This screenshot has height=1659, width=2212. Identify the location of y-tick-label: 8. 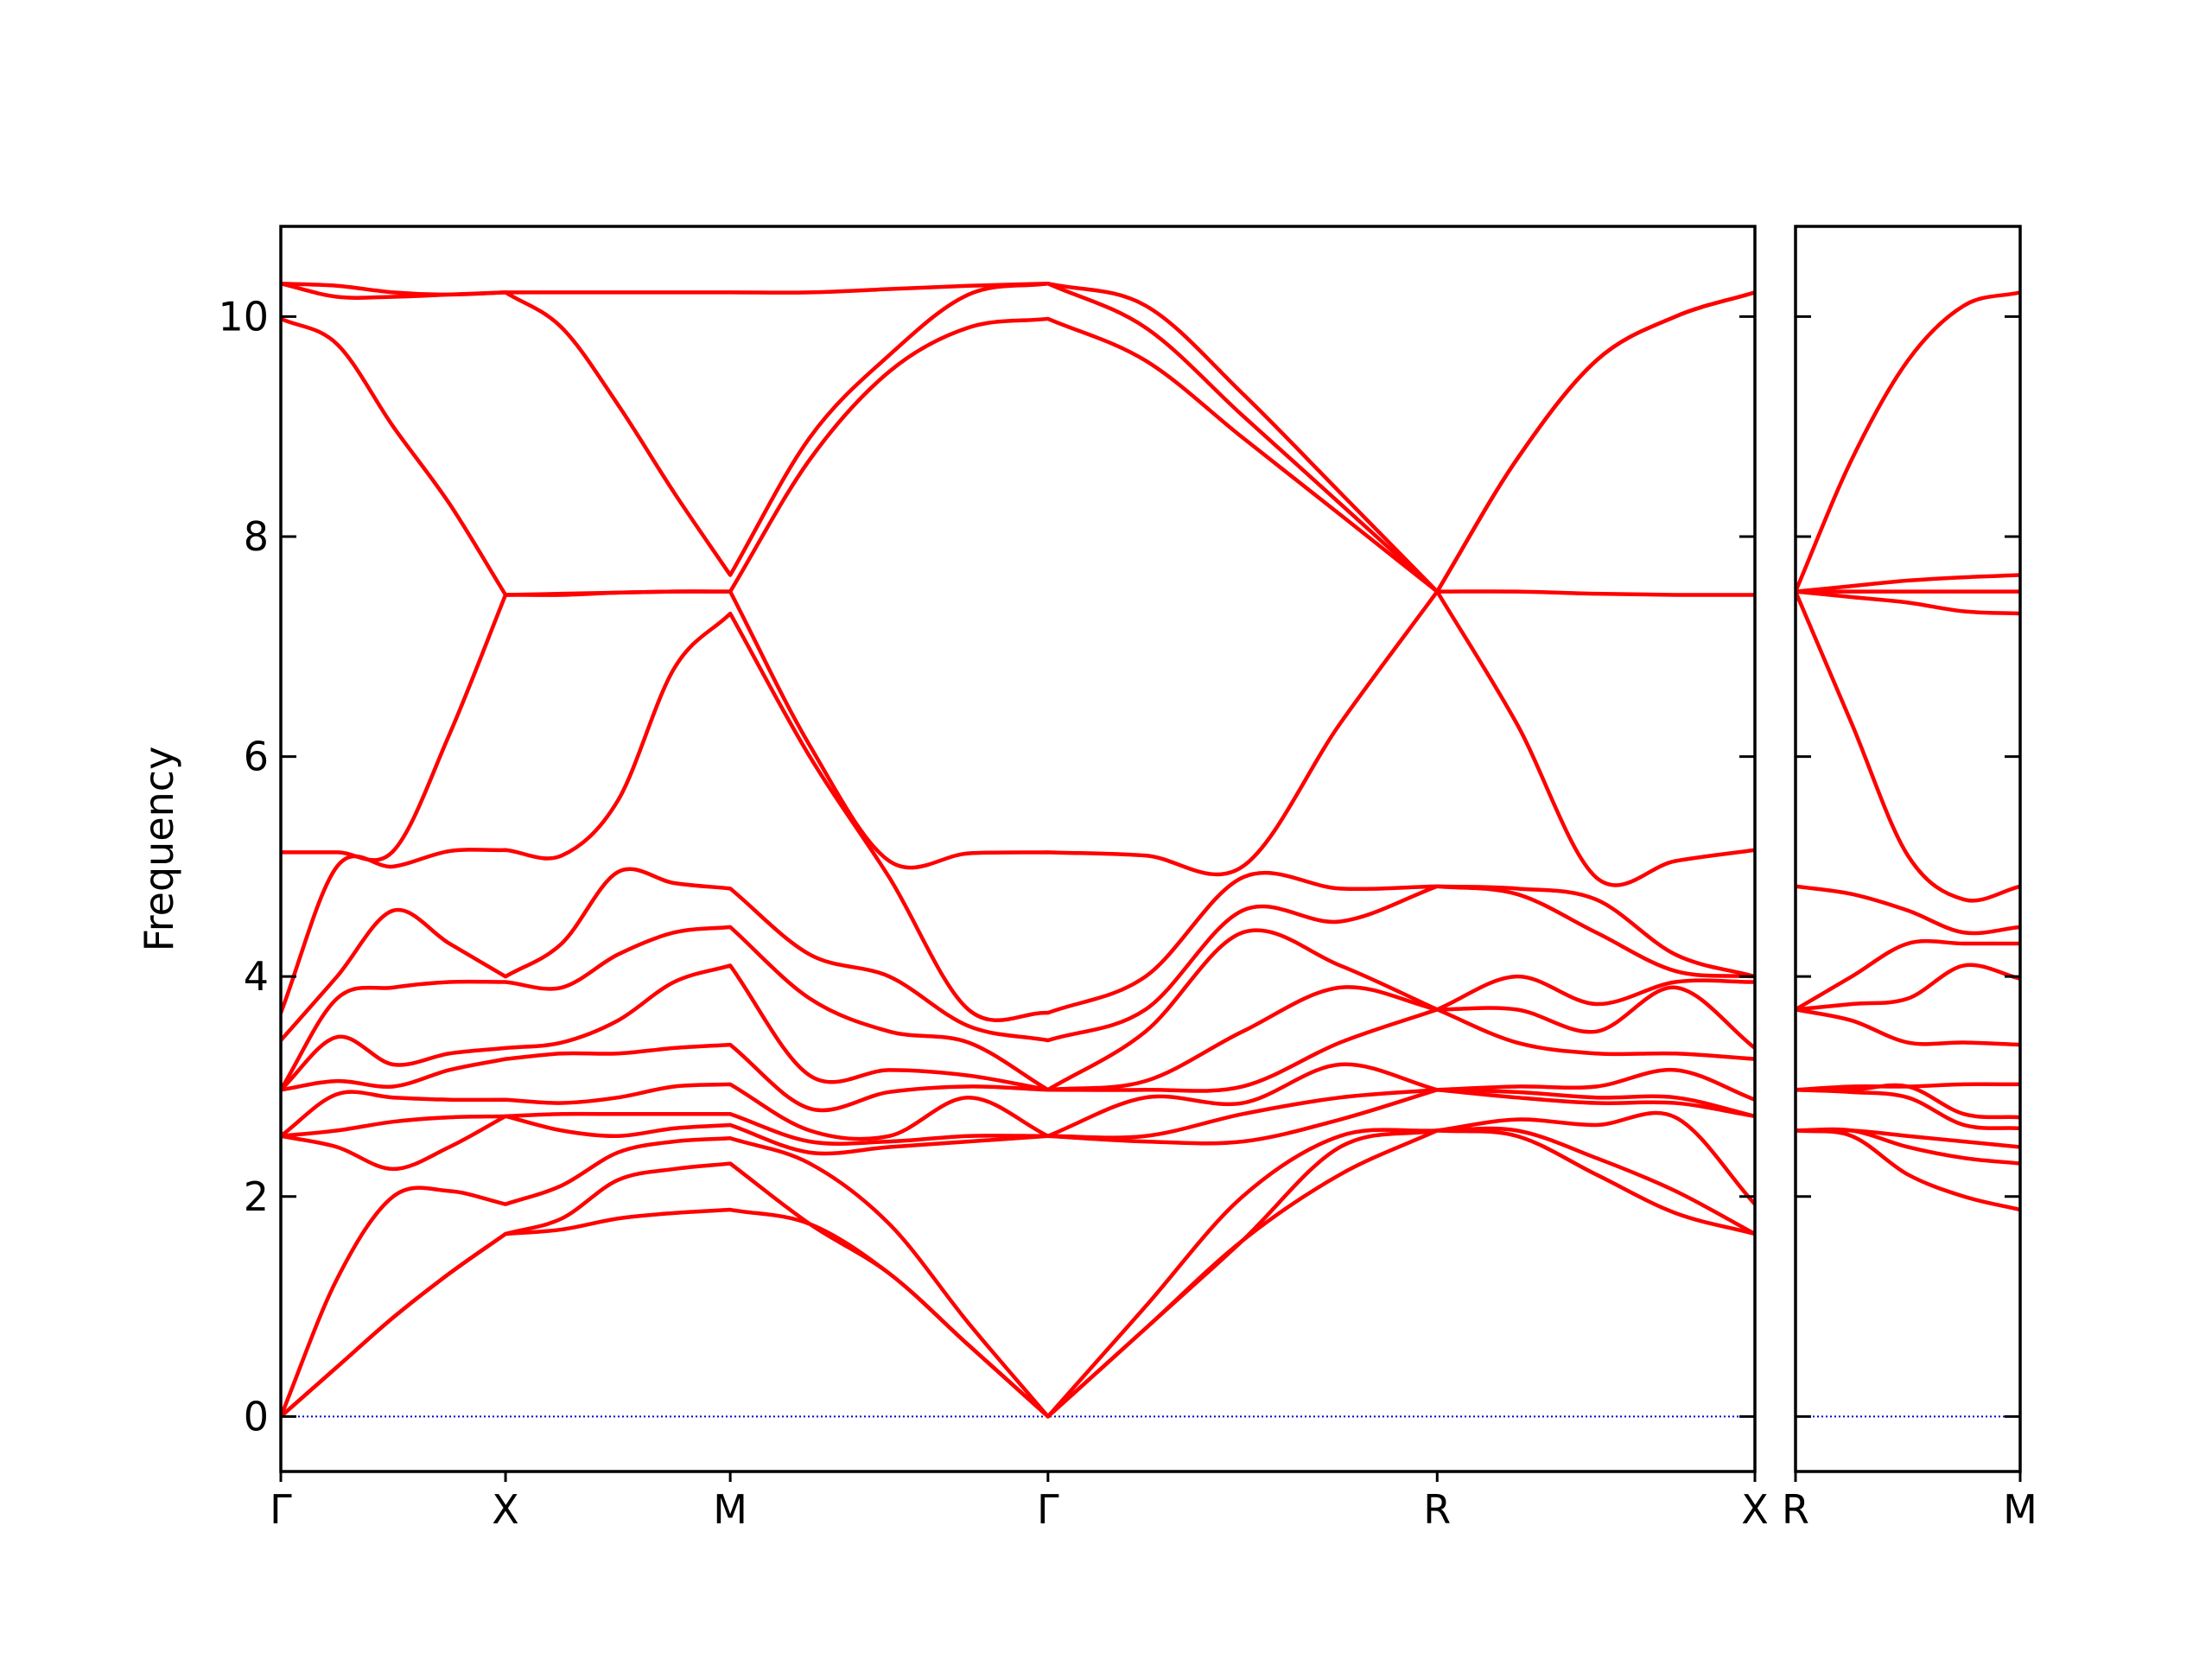
(256, 536).